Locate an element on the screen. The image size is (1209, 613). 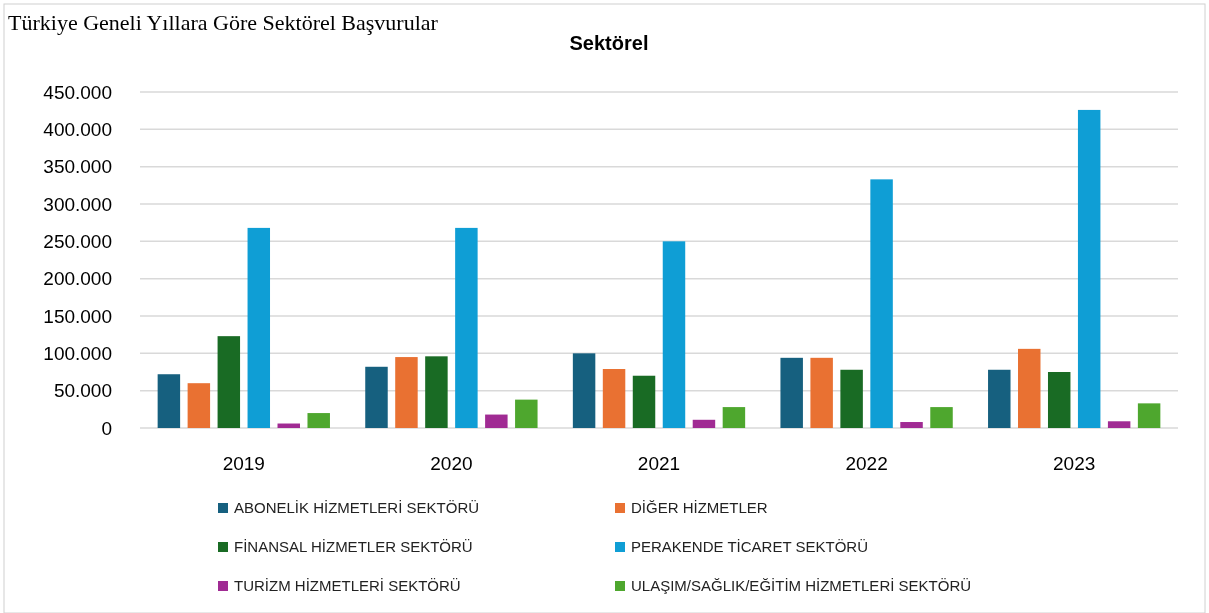
y-tick-label: 50.000 is located at coordinates (82, 391).